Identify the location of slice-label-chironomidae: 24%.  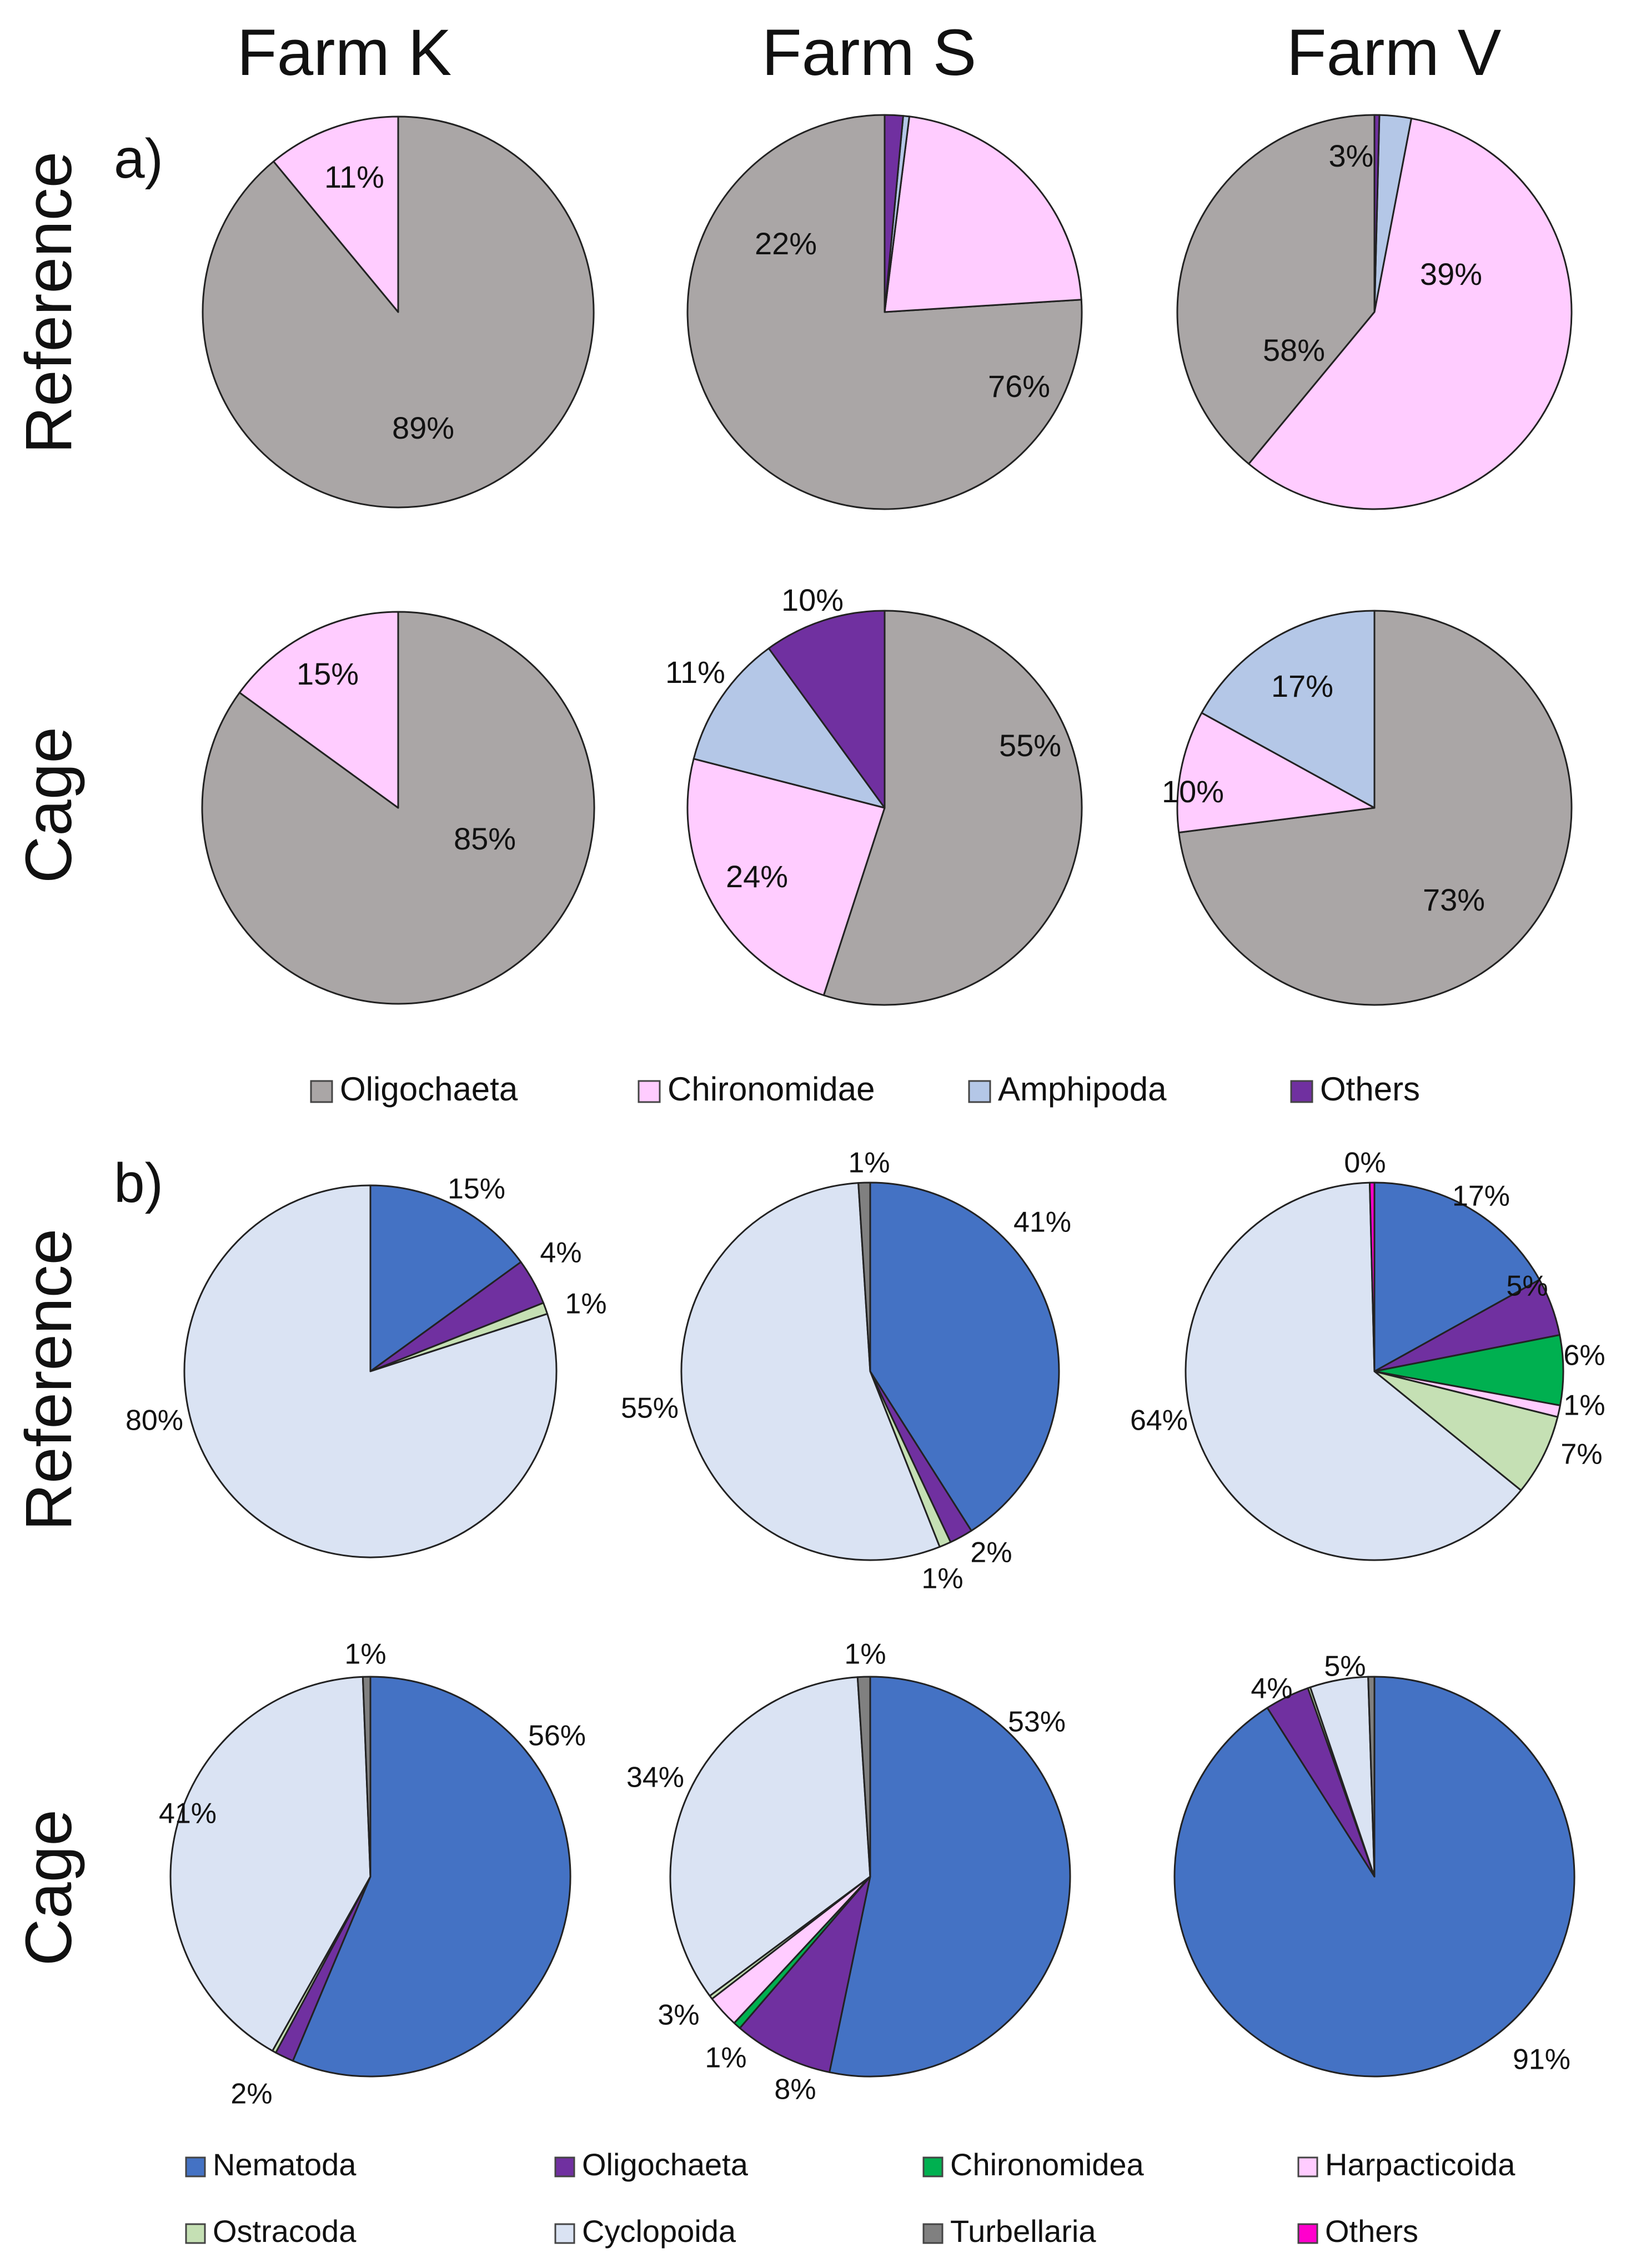
(757, 877).